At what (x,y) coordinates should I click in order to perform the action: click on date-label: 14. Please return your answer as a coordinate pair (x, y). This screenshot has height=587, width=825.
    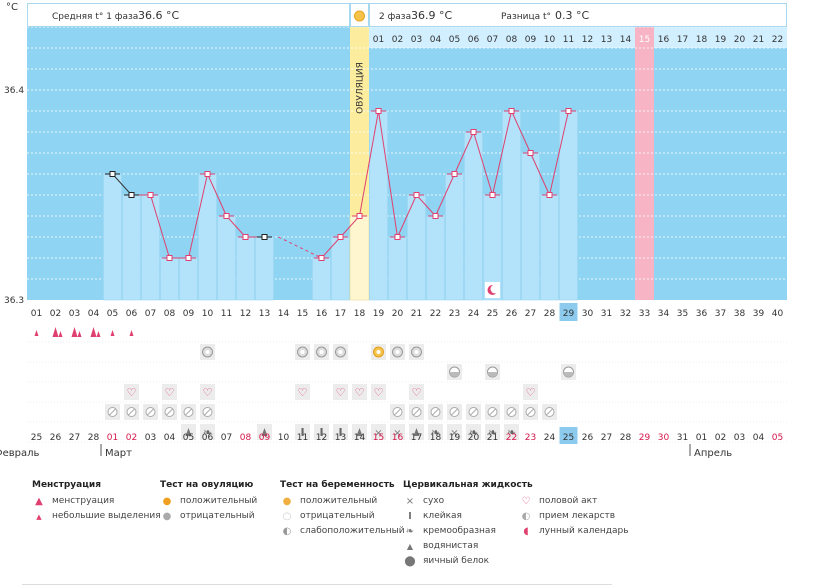
    Looking at the image, I should click on (360, 438).